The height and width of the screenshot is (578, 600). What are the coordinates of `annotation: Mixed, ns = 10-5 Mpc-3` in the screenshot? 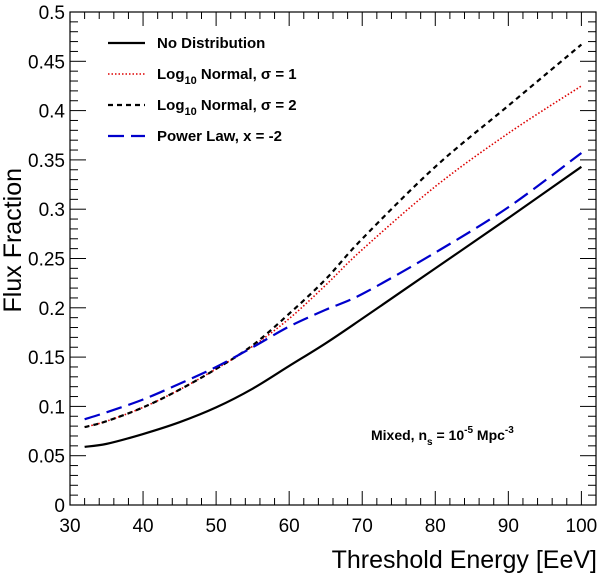 It's located at (442, 436).